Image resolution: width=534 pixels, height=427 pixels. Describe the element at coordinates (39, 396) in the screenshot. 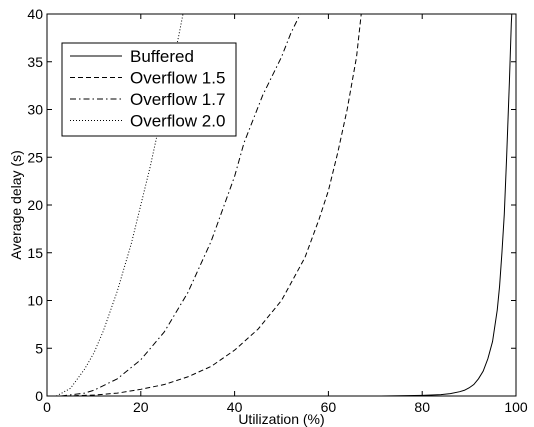

I see `y-tick-label: 0` at that location.